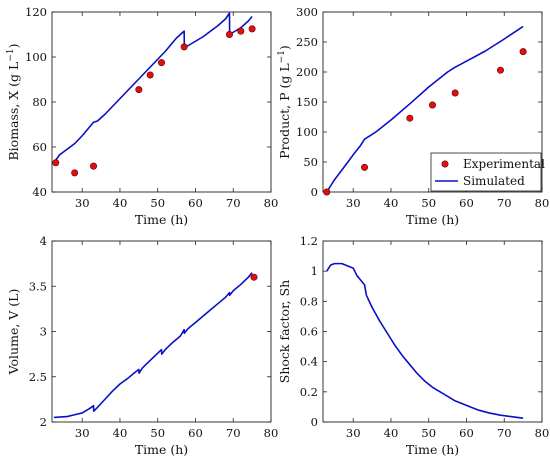 This screenshot has width=550, height=467. I want to click on volume-experimental-point, so click(254, 277).